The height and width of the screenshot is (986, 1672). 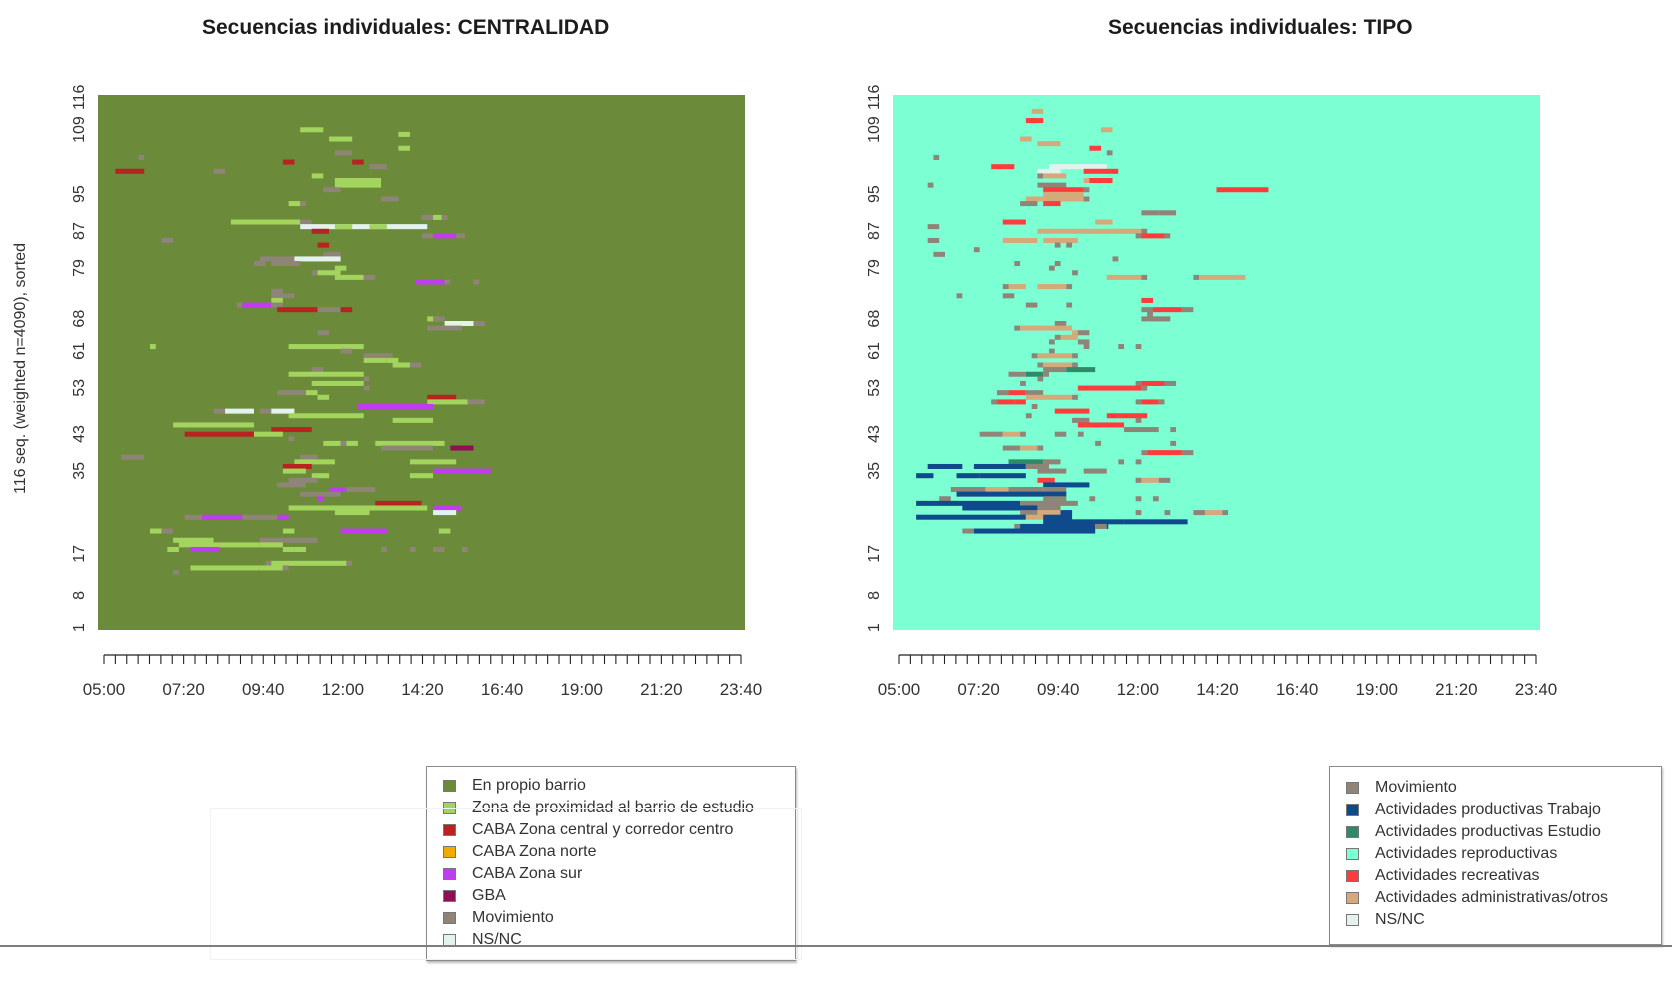 I want to click on y-tick-label: 43, so click(x=79, y=434).